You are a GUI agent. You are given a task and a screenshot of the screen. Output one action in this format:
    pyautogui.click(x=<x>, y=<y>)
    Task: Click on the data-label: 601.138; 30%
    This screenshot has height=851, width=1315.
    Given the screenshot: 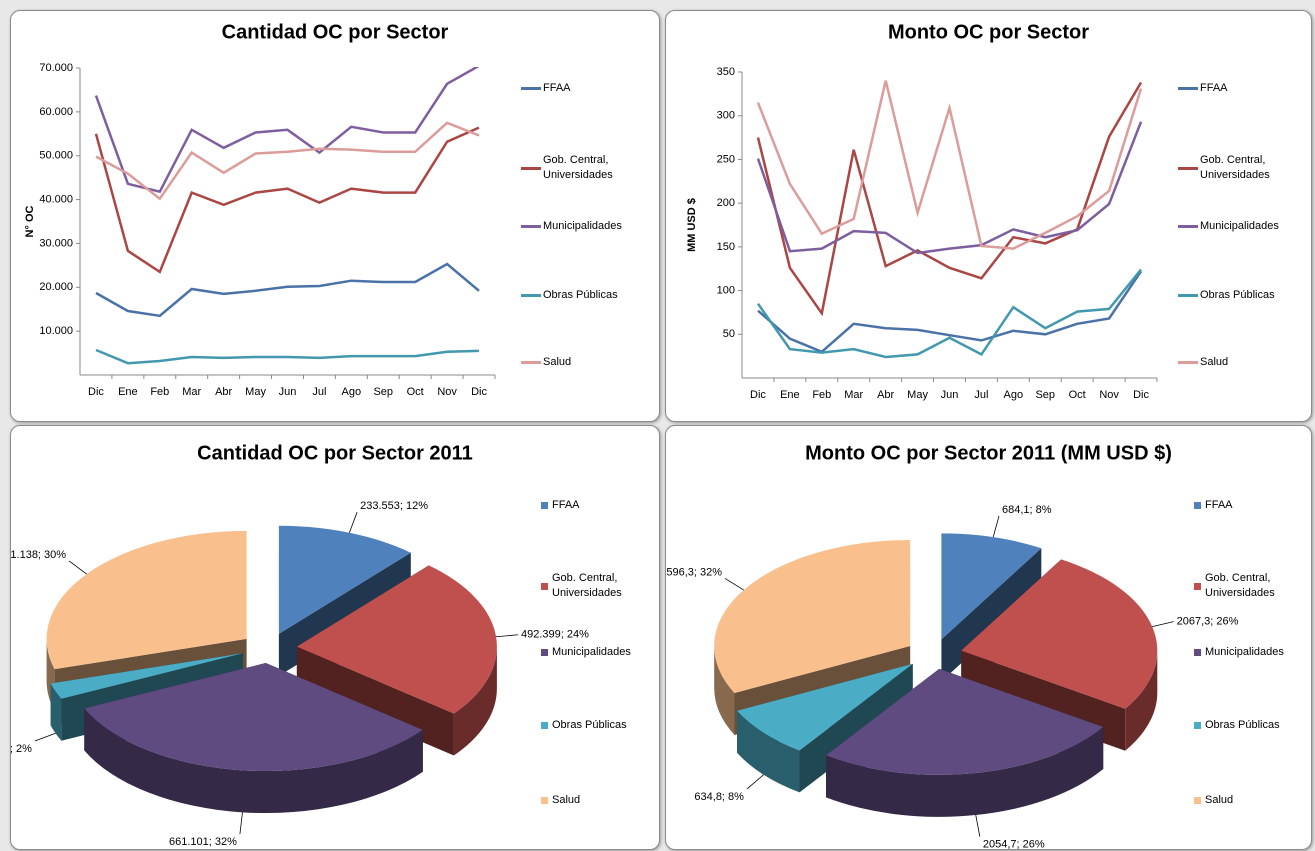 What is the action you would take?
    pyautogui.click(x=38, y=555)
    